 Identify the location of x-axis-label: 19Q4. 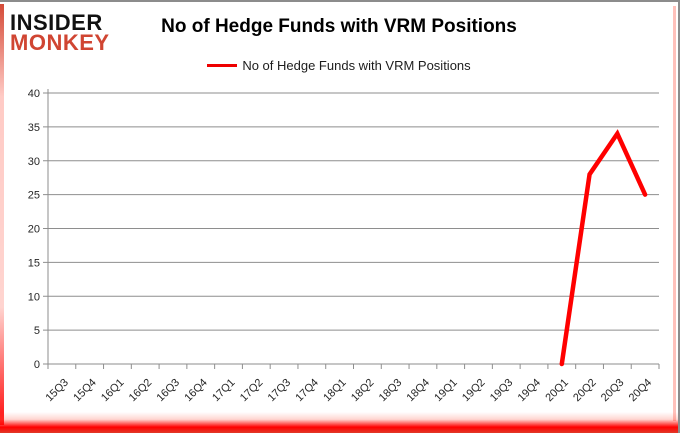
(530, 391).